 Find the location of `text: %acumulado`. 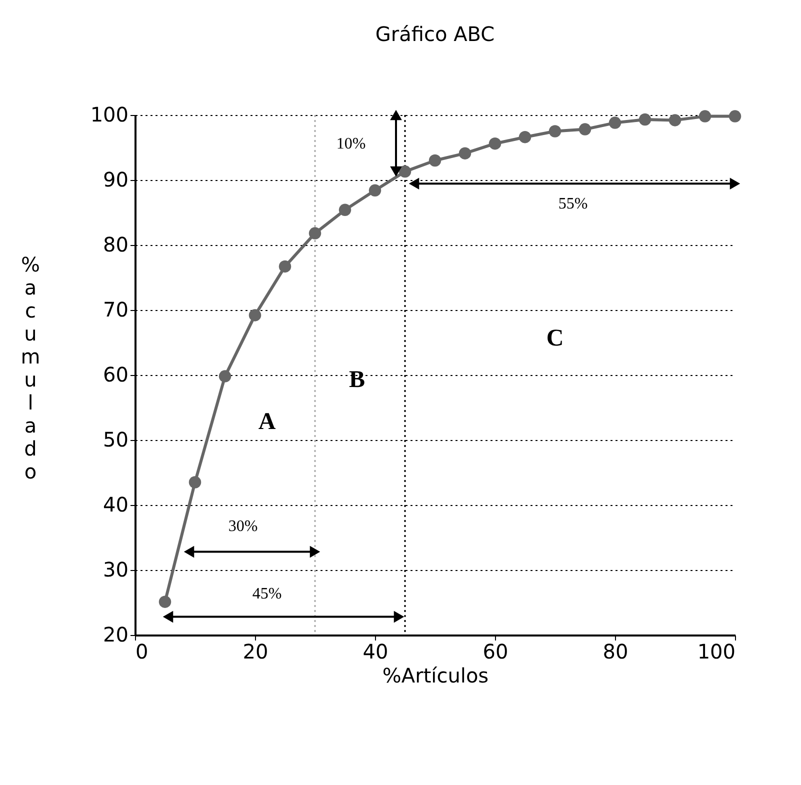

text: %acumulado is located at coordinates (30, 368).